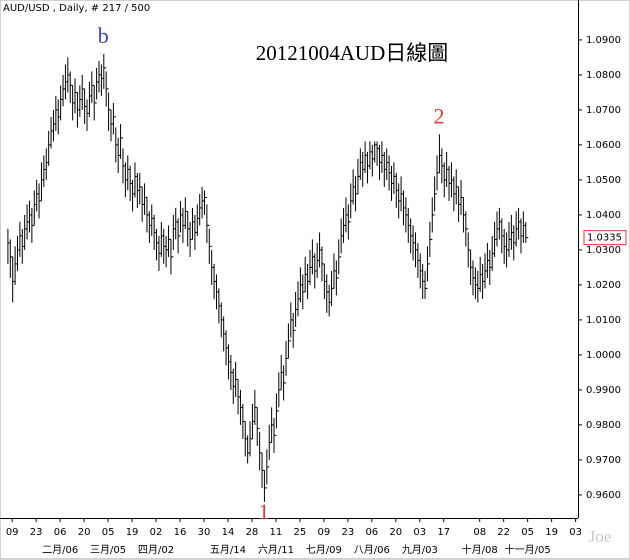  What do you see at coordinates (103, 35) in the screenshot?
I see `annotation: b` at bounding box center [103, 35].